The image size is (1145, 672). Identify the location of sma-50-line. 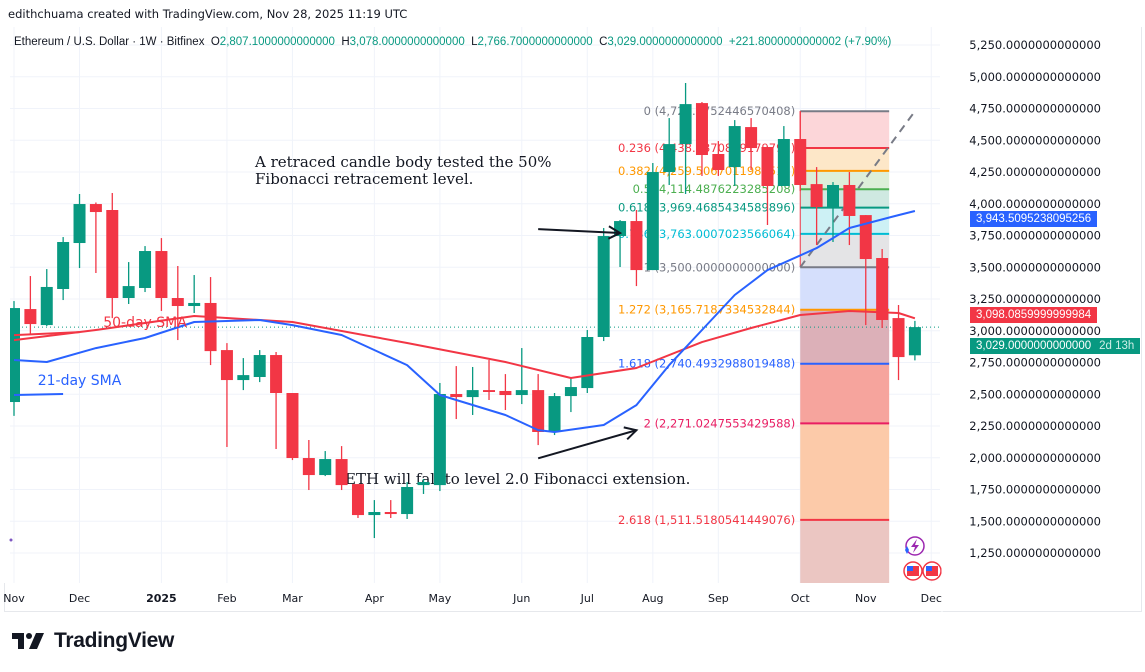
(464, 344).